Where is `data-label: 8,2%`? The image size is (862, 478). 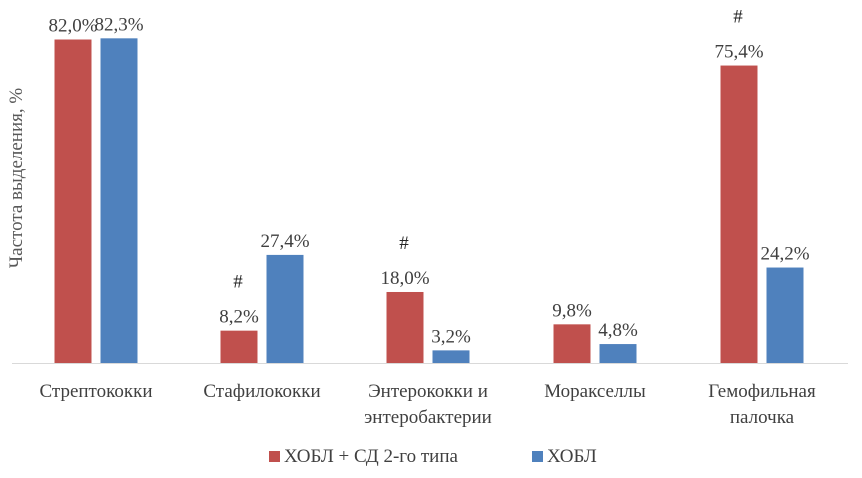 data-label: 8,2% is located at coordinates (239, 317).